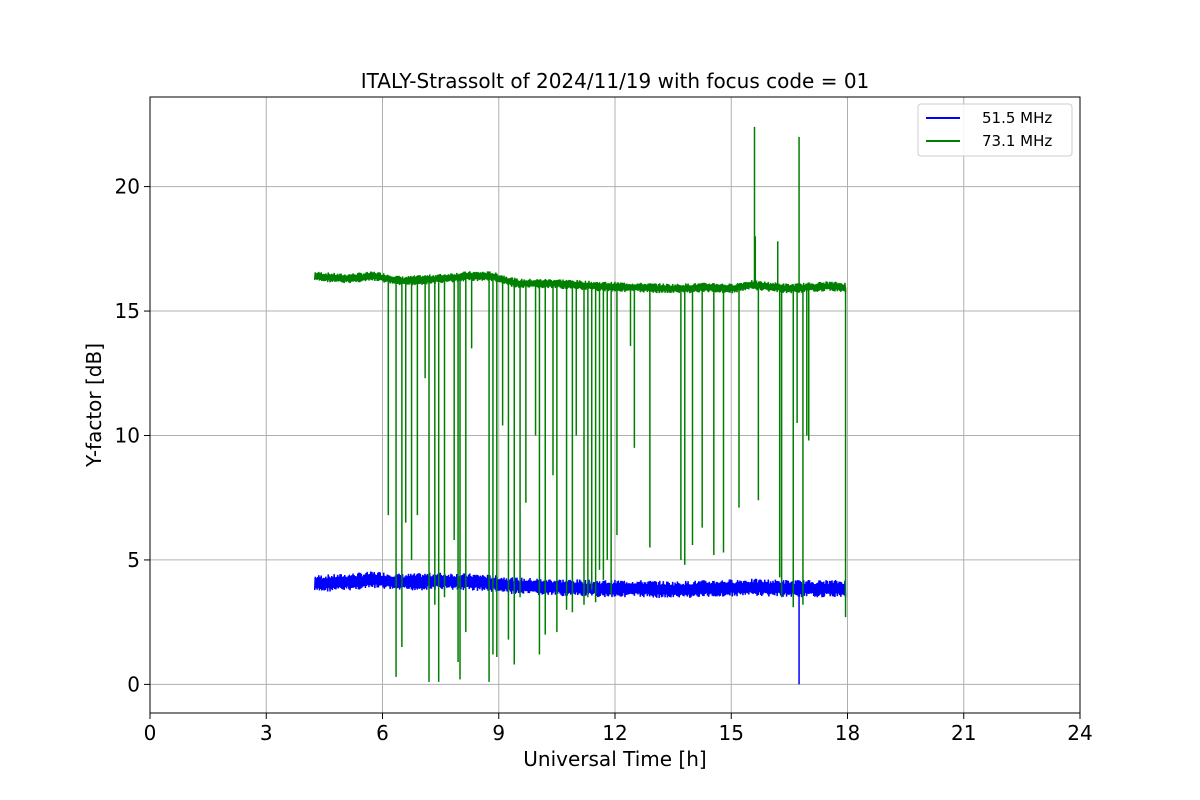 This screenshot has width=1200, height=800. Describe the element at coordinates (266, 733) in the screenshot. I see `x-tick-label: 3` at that location.